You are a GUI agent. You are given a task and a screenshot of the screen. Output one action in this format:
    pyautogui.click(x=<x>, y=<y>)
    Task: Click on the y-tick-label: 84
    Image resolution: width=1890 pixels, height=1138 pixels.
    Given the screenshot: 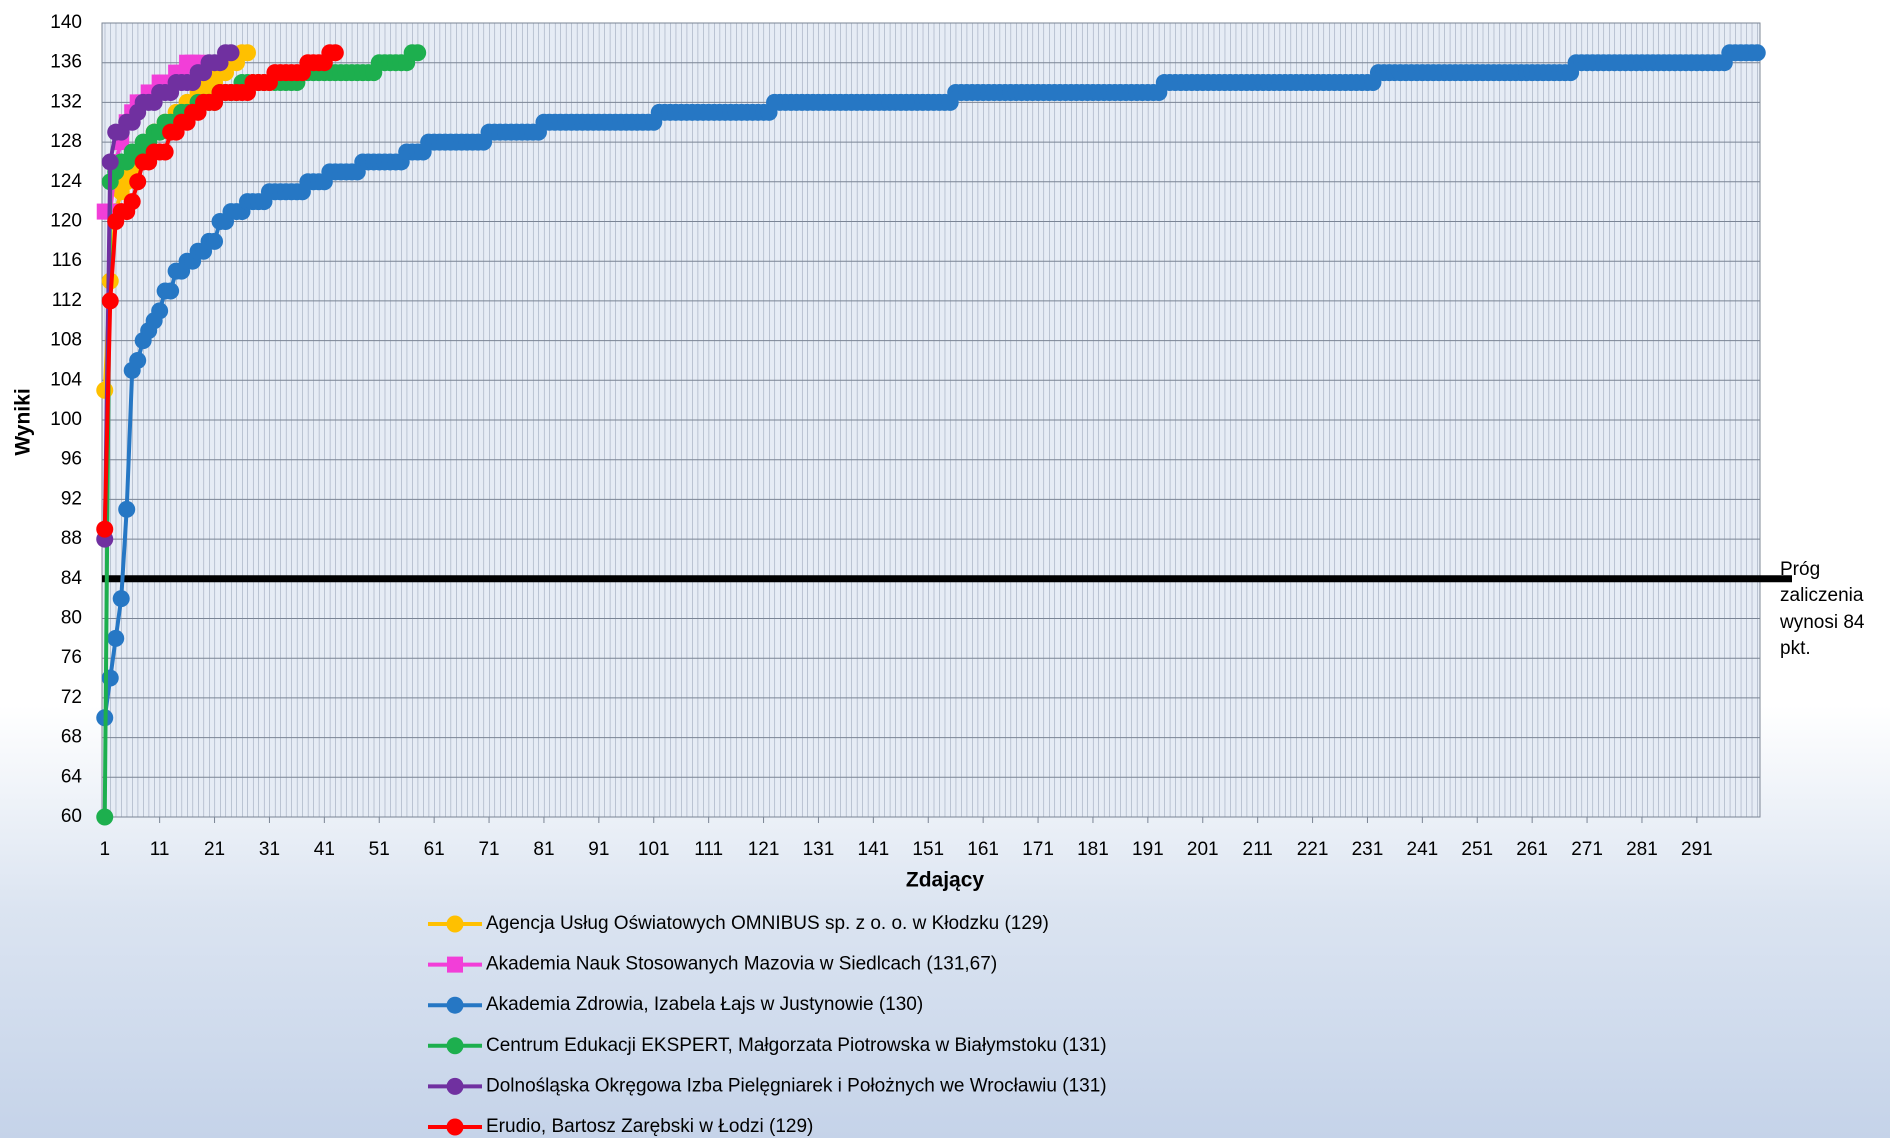 What is the action you would take?
    pyautogui.click(x=72, y=578)
    